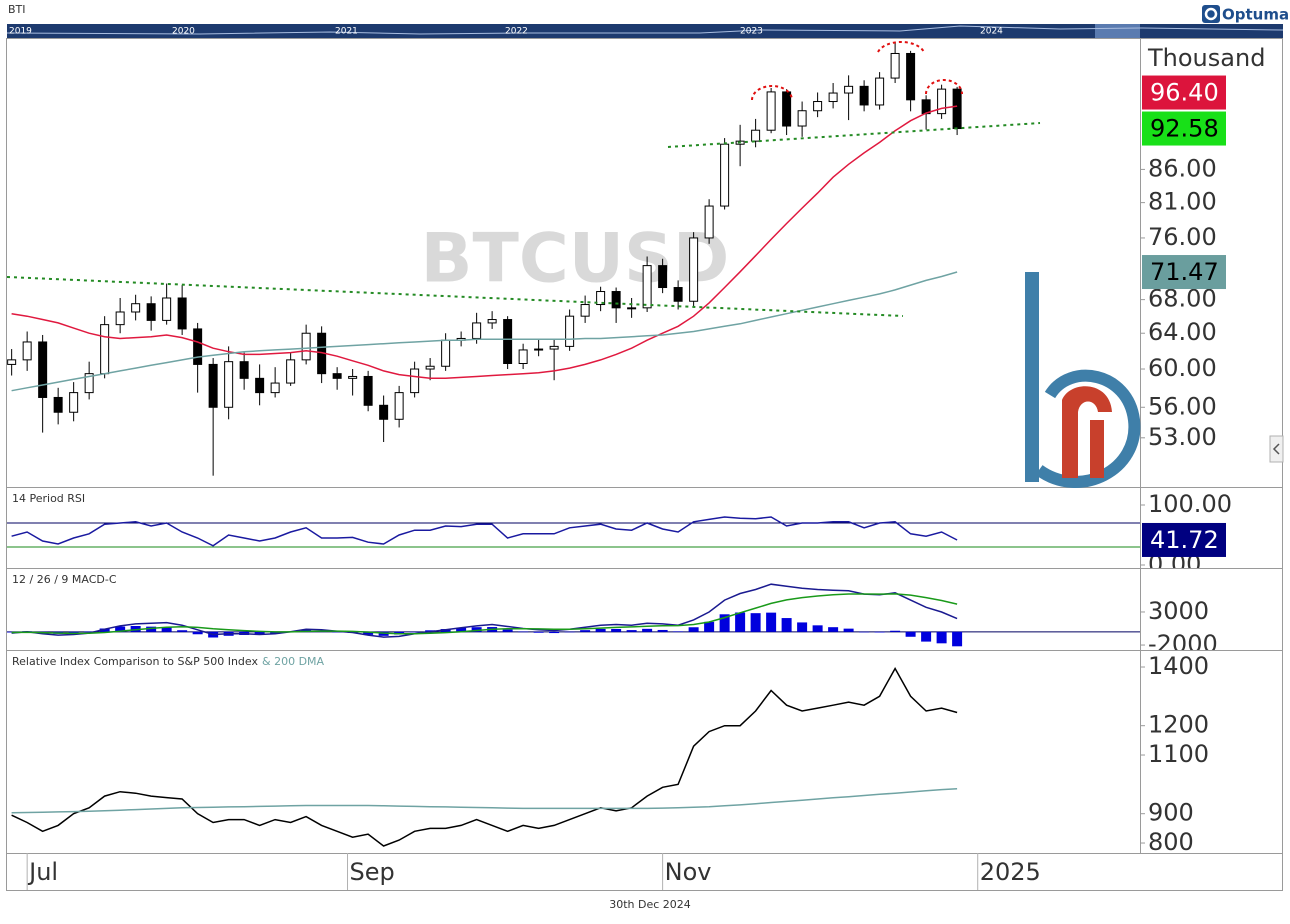 This screenshot has width=1290, height=924. I want to click on y-tick-label: 86.00, so click(1182, 168).